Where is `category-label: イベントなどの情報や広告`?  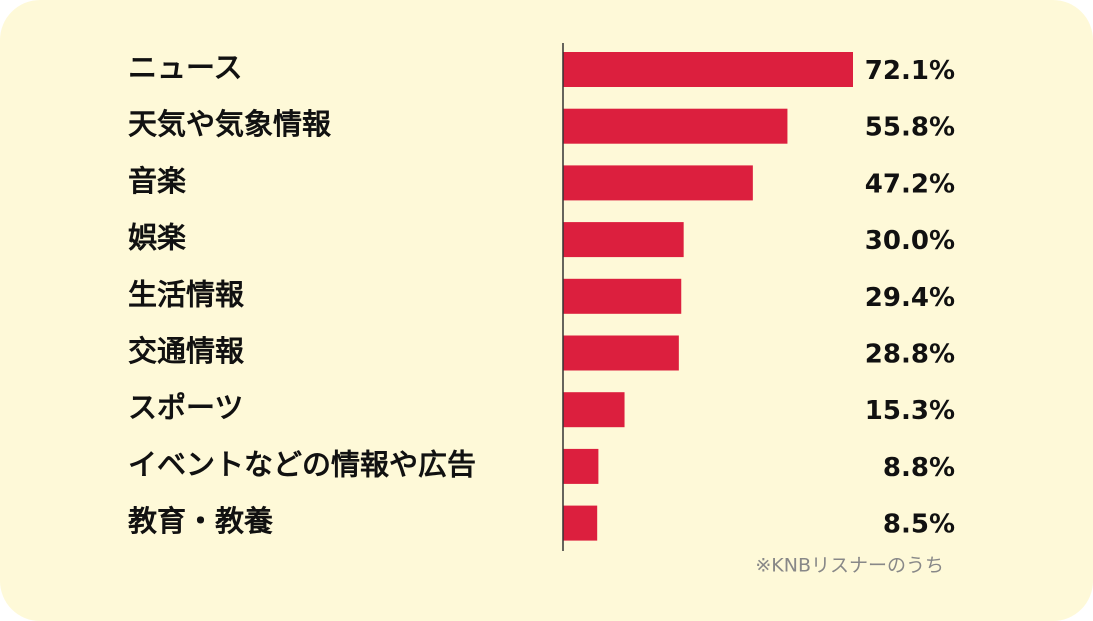
category-label: イベントなどの情報や広告 is located at coordinates (302, 464).